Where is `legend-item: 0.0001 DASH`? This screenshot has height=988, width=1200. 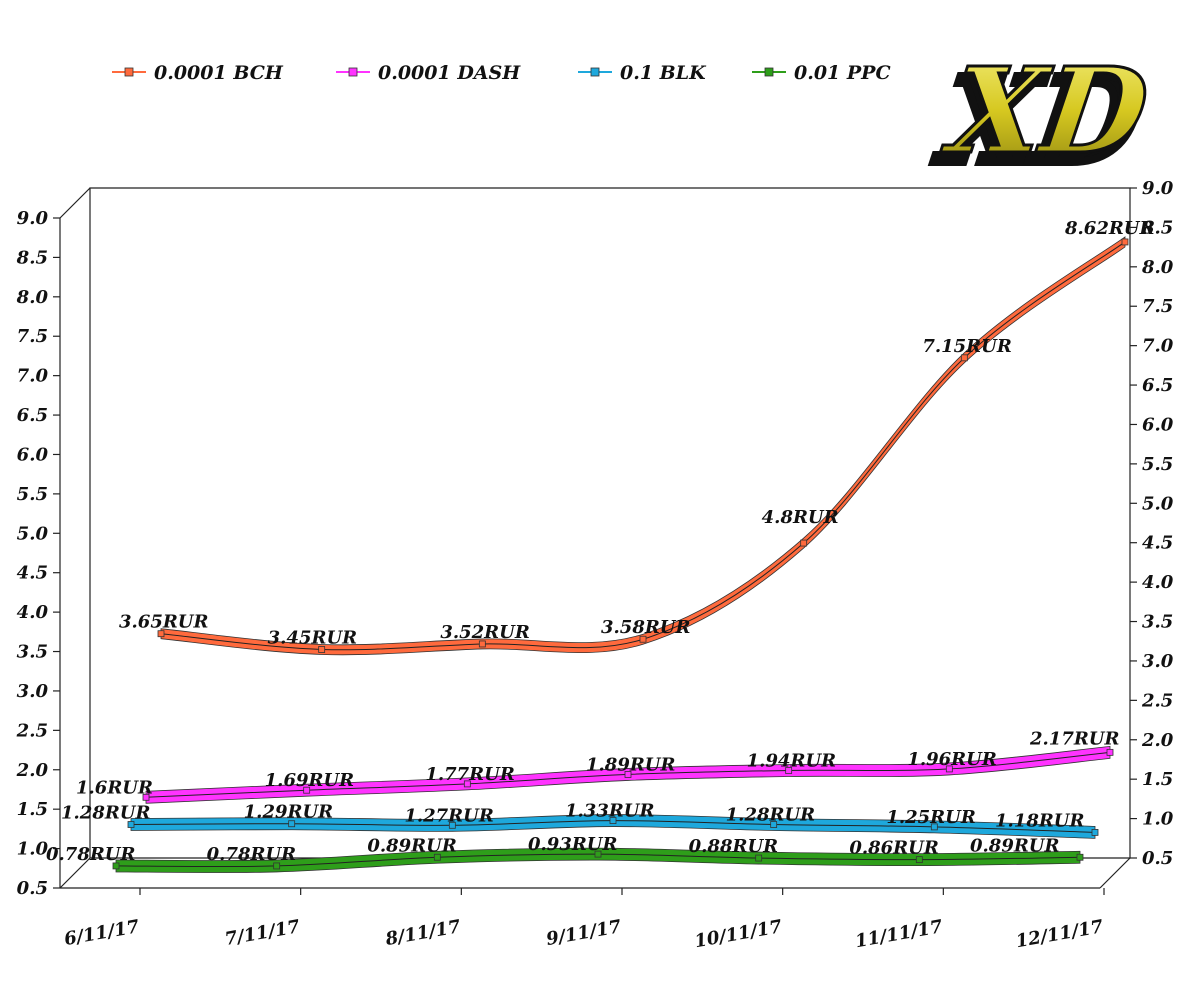
legend-item: 0.0001 DASH is located at coordinates (428, 73).